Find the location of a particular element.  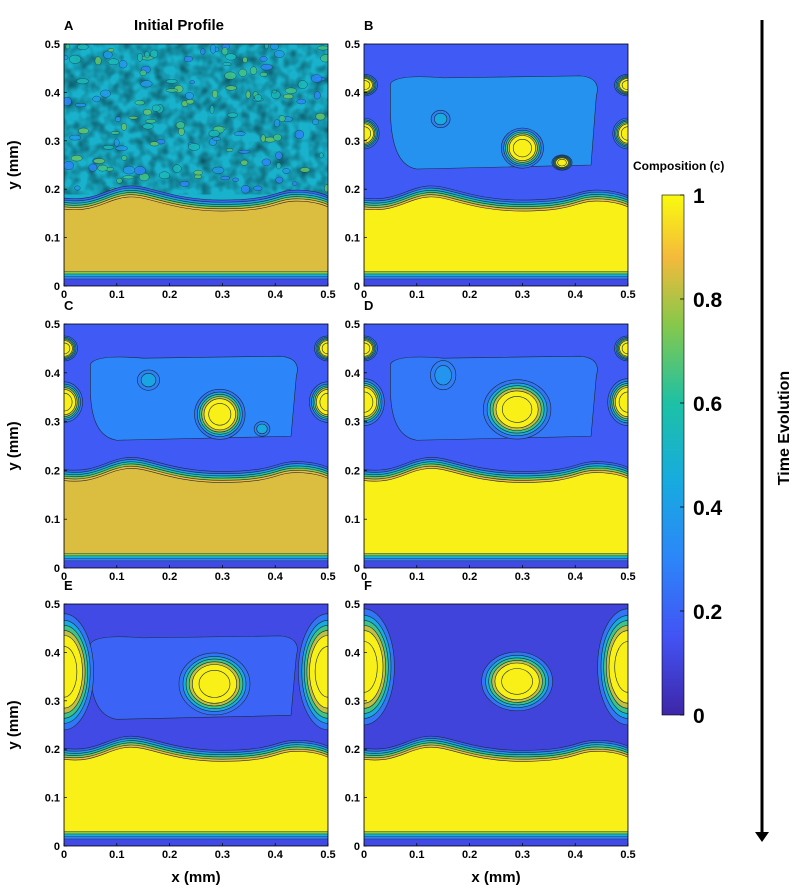

x-axis-label: x (mm) is located at coordinates (195, 877).